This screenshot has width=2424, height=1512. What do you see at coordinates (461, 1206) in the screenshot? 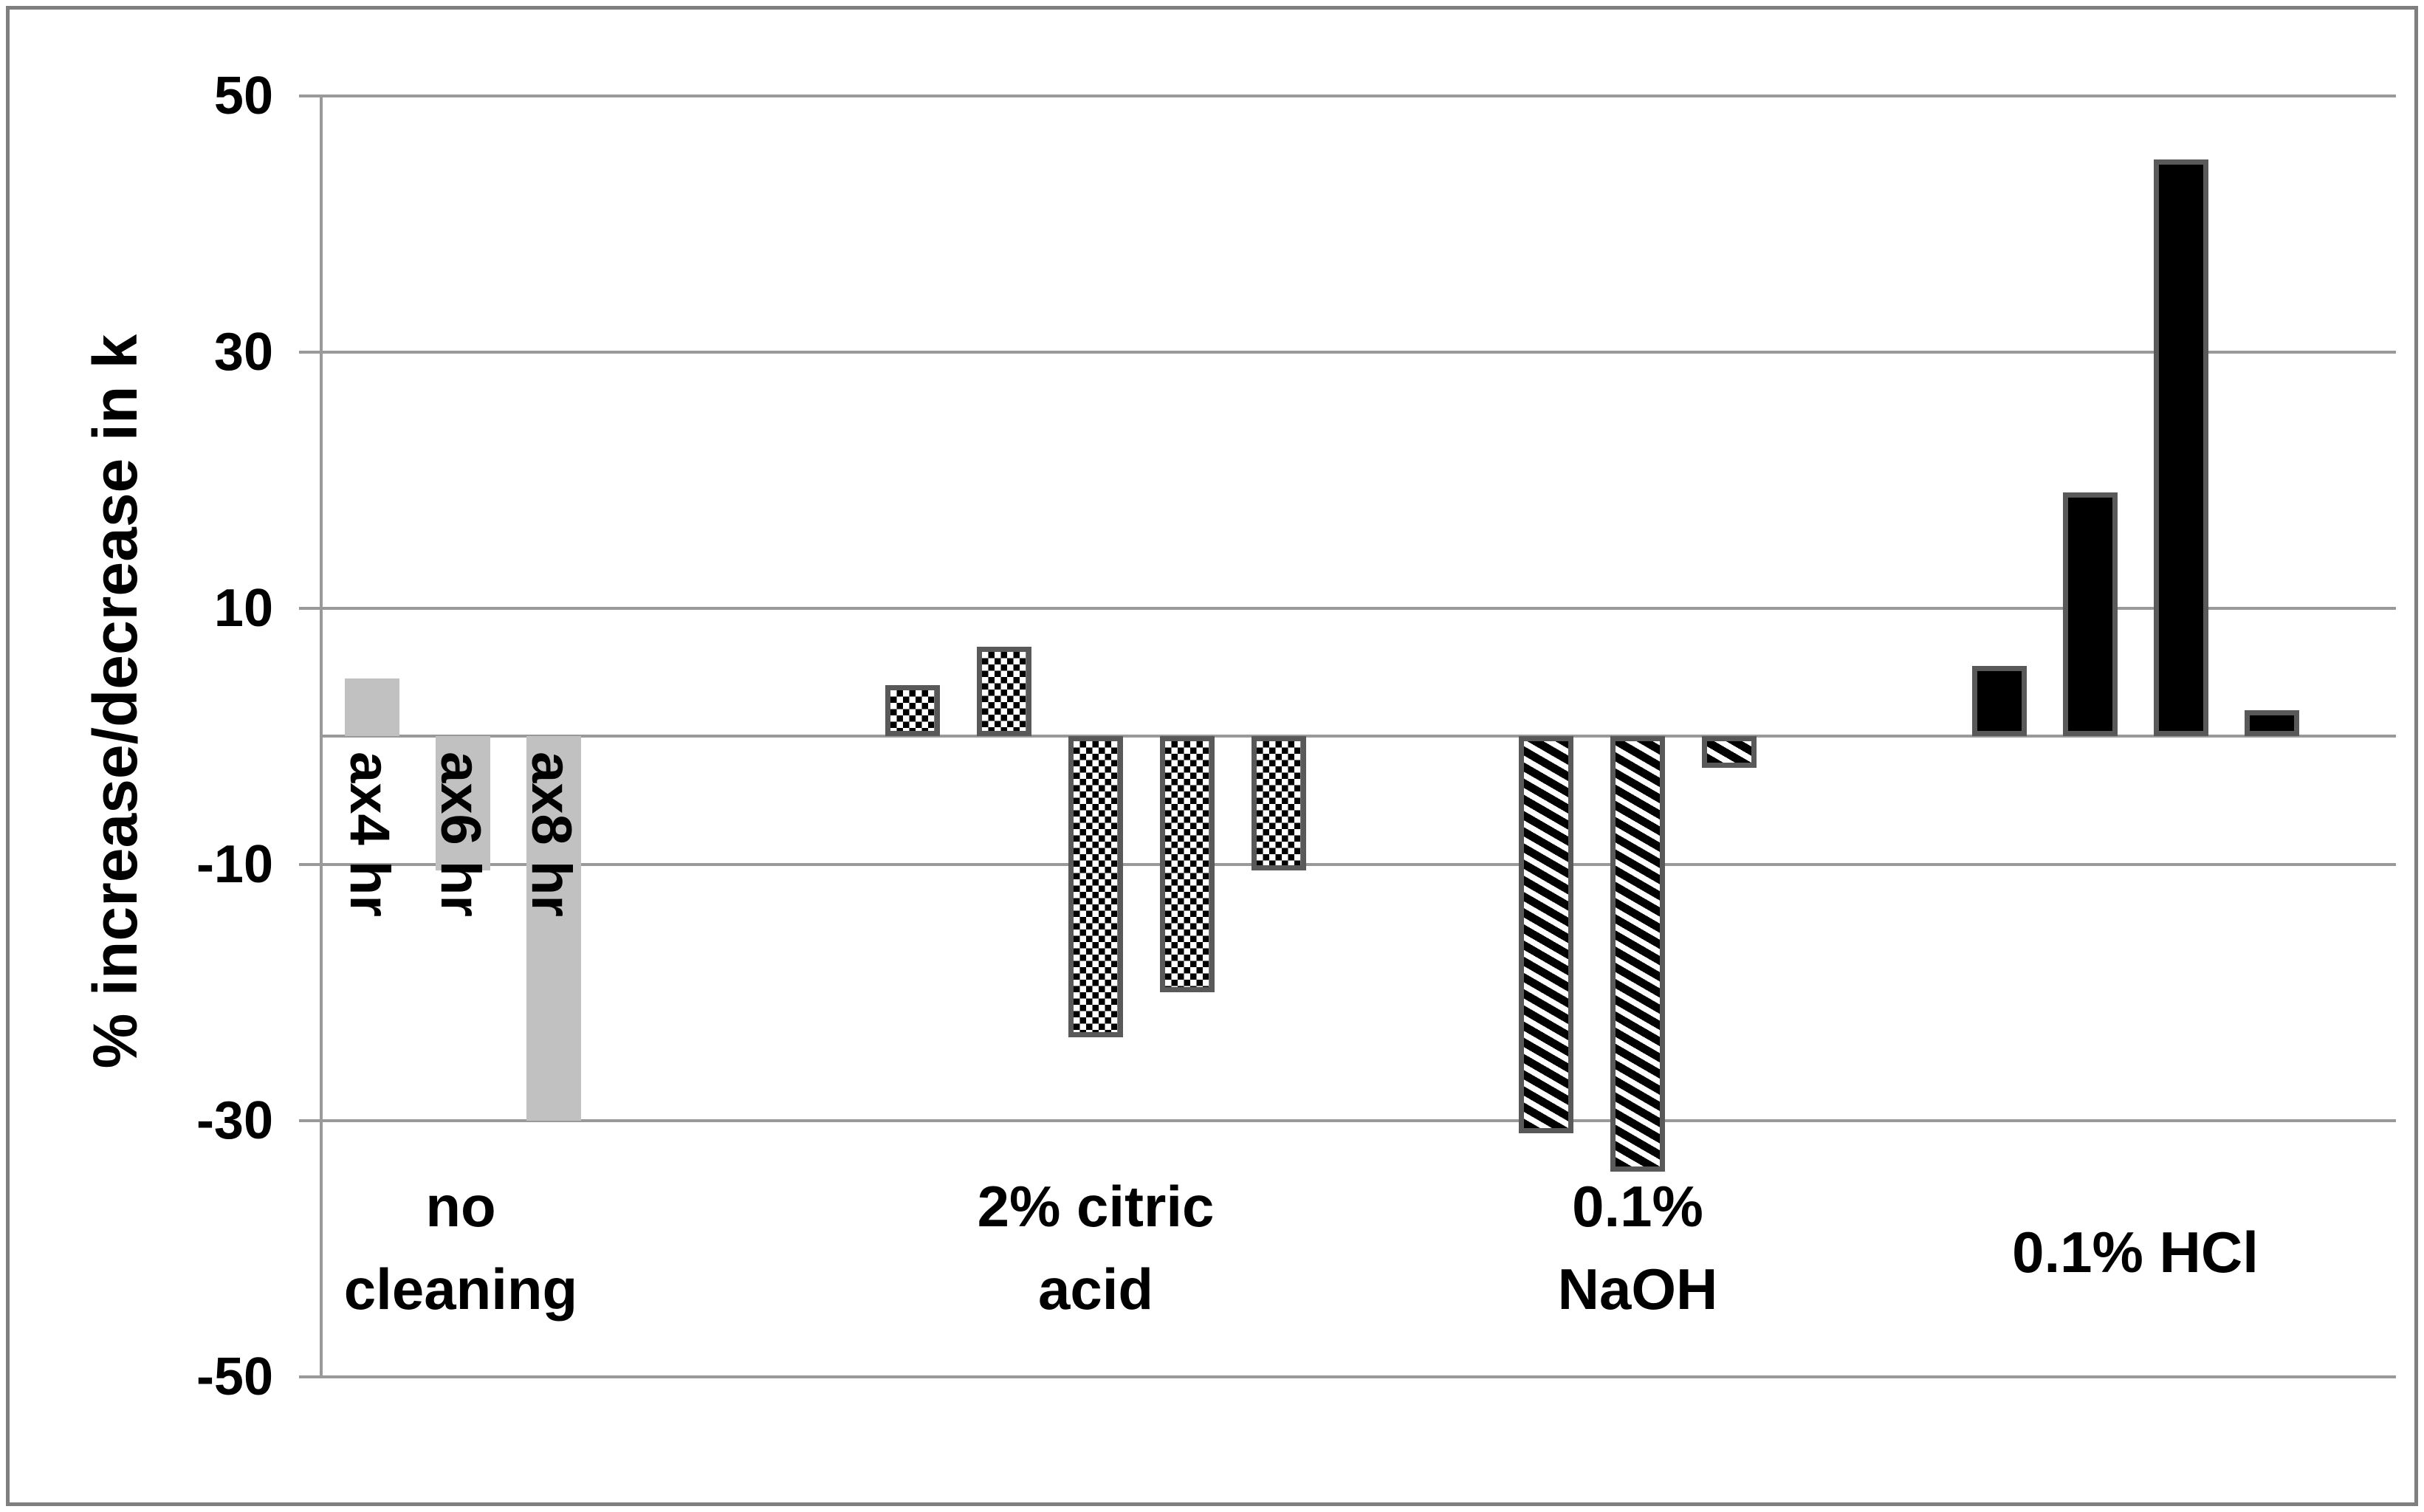
I see `category-label: no` at bounding box center [461, 1206].